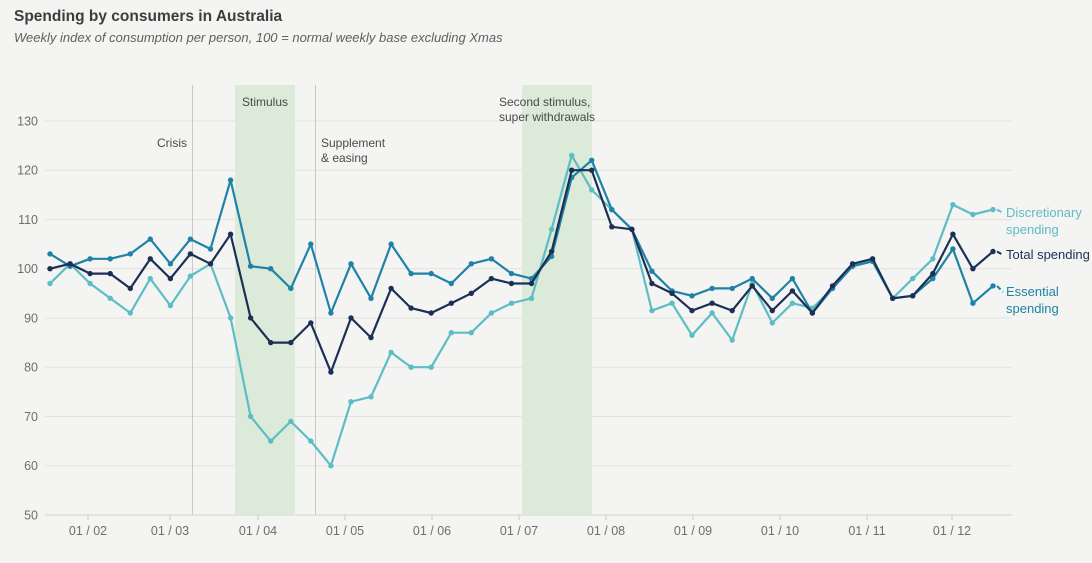 This screenshot has width=1092, height=563. I want to click on y-axis-tick-label: 50, so click(31, 515).